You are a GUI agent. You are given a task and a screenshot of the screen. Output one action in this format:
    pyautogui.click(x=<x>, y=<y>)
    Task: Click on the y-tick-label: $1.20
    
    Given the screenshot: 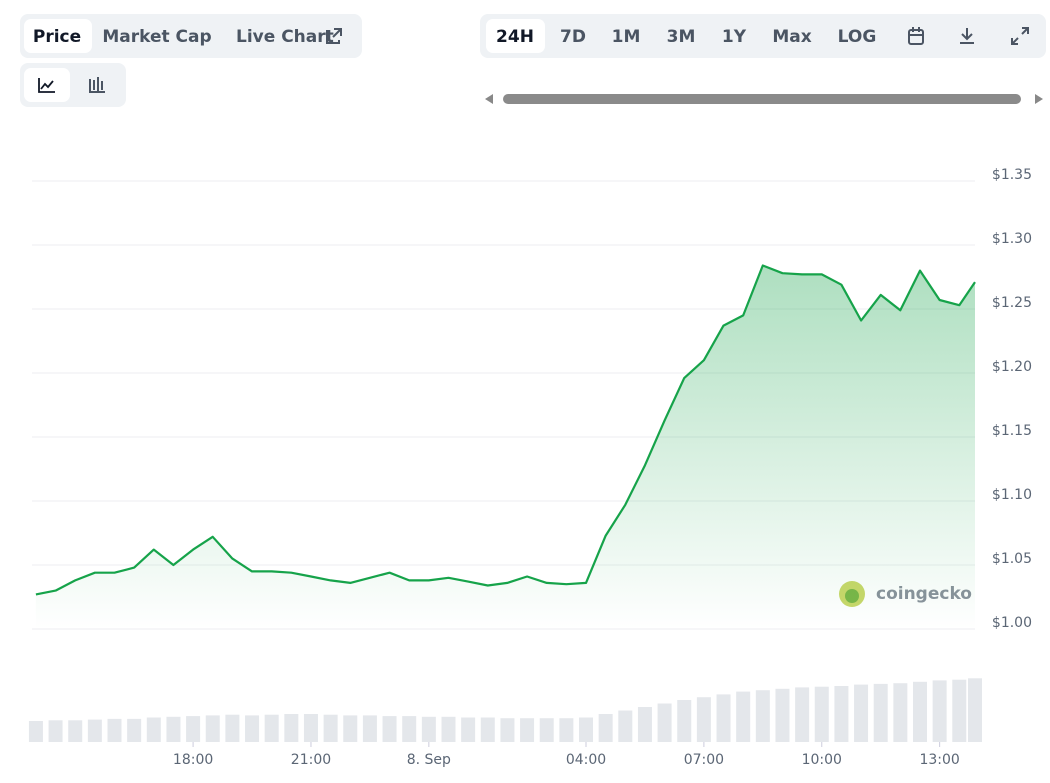 What is the action you would take?
    pyautogui.click(x=1012, y=367)
    